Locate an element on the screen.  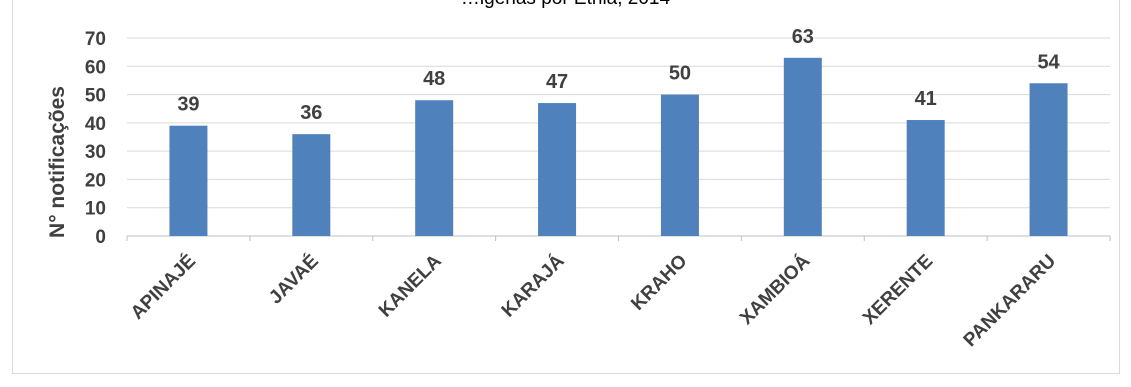
x-tick-label: PANKARARU is located at coordinates (1010, 301).